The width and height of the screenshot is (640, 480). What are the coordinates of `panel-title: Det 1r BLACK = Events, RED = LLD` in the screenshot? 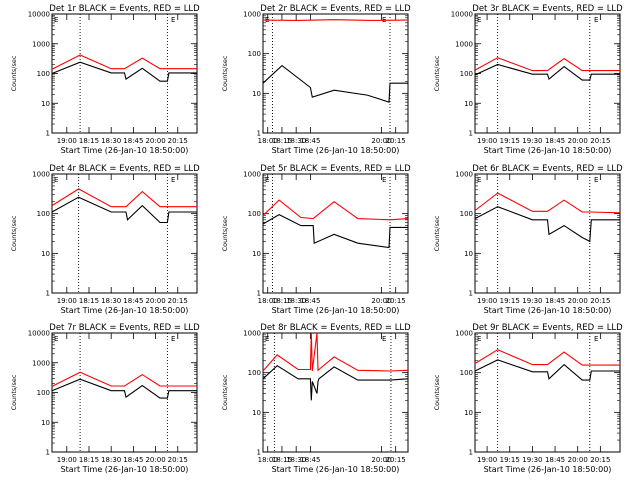 It's located at (124, 9).